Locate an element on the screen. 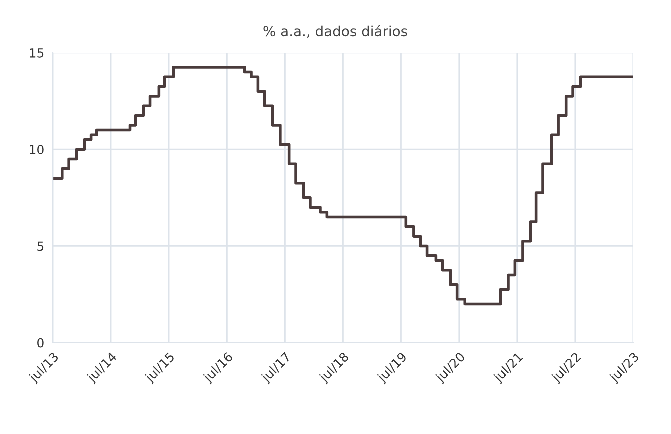  y-tick-label: 5 is located at coordinates (41, 247).